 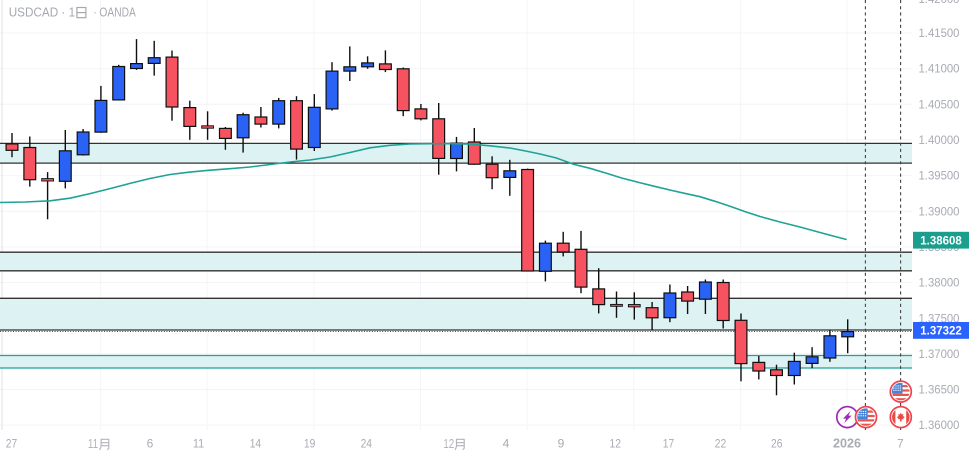 What do you see at coordinates (367, 443) in the screenshot?
I see `svg-text: 24` at bounding box center [367, 443].